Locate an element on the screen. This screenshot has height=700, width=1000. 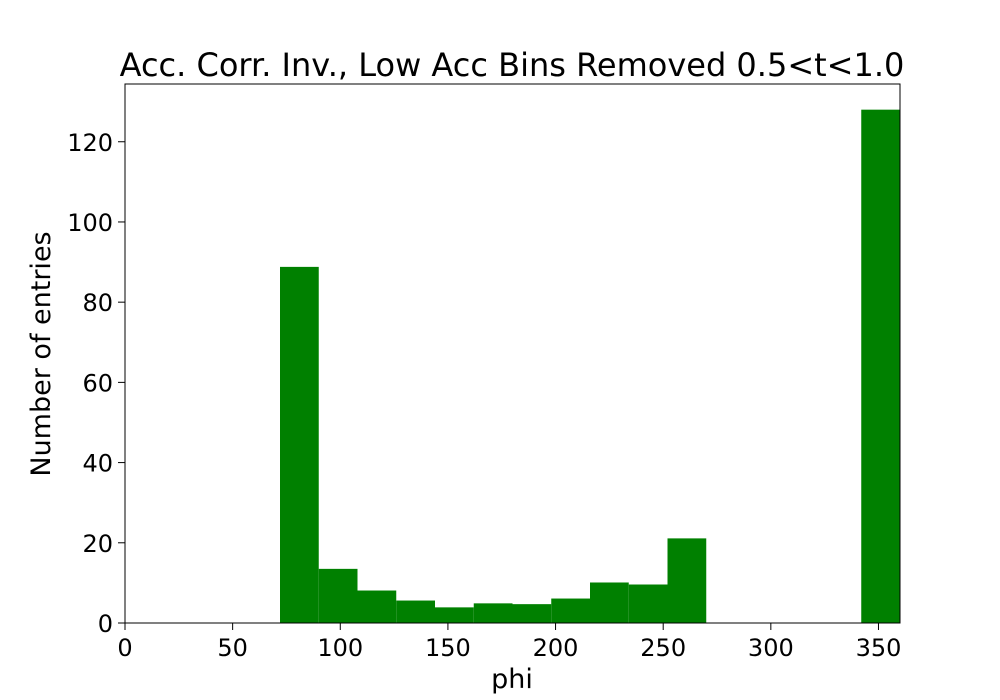
y-axis-label: Number of entries is located at coordinates (41, 353).